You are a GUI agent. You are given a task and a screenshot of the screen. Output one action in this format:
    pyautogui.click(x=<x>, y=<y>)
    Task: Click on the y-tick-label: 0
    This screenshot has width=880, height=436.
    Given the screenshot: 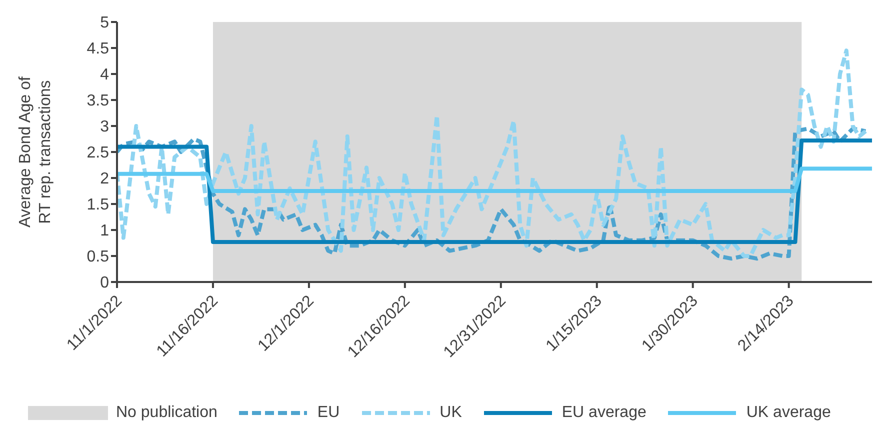 What is the action you would take?
    pyautogui.click(x=105, y=283)
    